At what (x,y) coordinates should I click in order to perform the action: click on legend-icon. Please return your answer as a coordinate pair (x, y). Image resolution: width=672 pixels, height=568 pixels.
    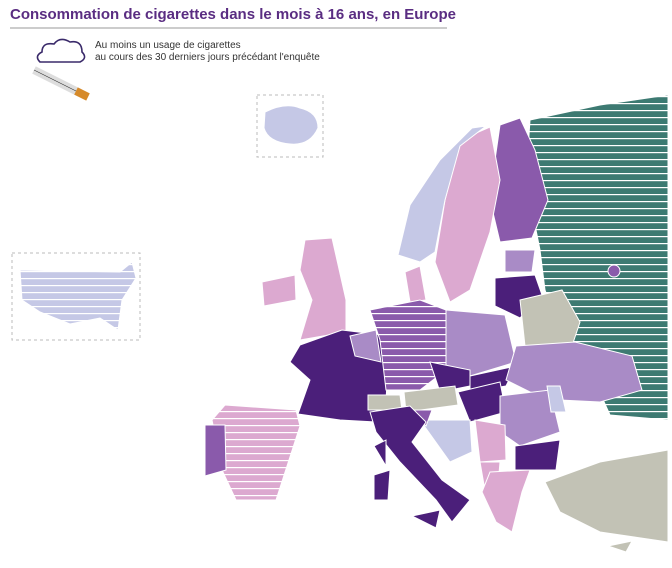
    Looking at the image, I should click on (61, 69).